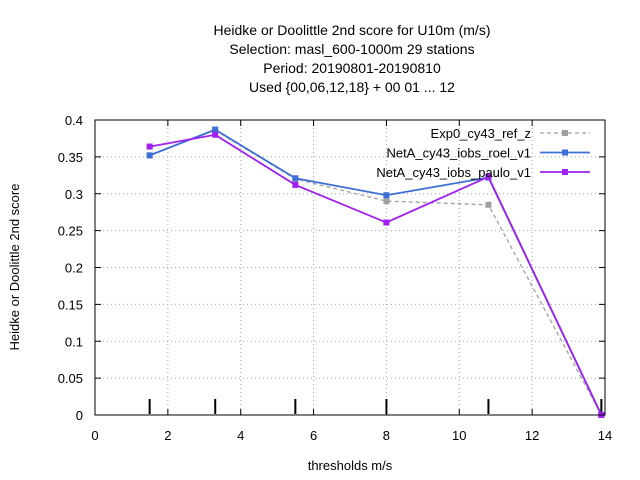  Describe the element at coordinates (74, 194) in the screenshot. I see `y-tick-label: 0.3` at that location.